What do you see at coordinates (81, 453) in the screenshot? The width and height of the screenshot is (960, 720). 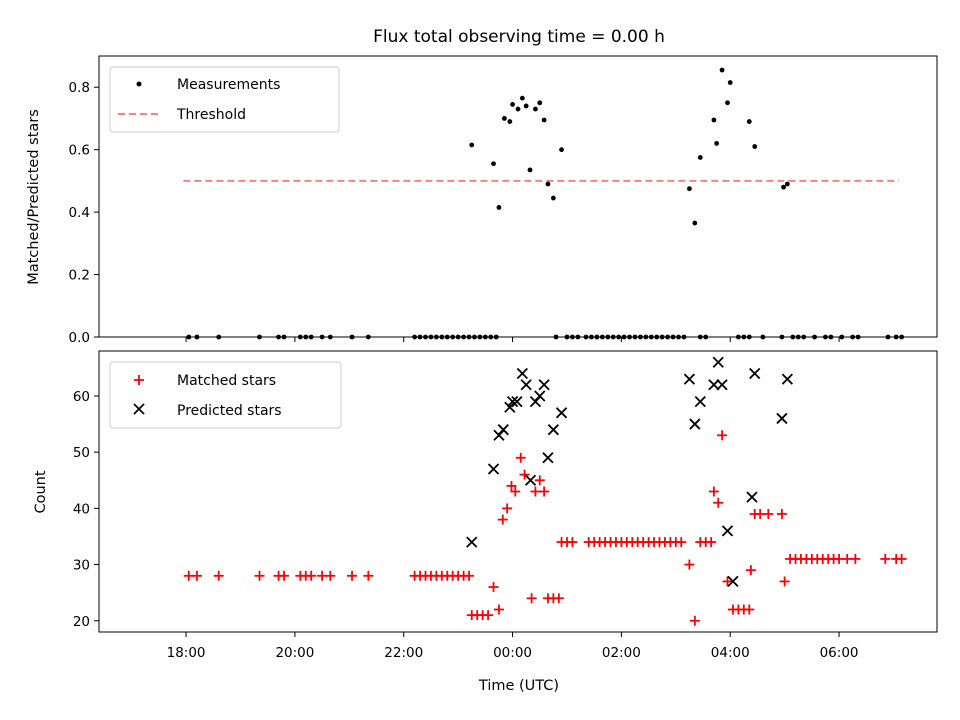 I see `bottom-ytick-label: 50` at bounding box center [81, 453].